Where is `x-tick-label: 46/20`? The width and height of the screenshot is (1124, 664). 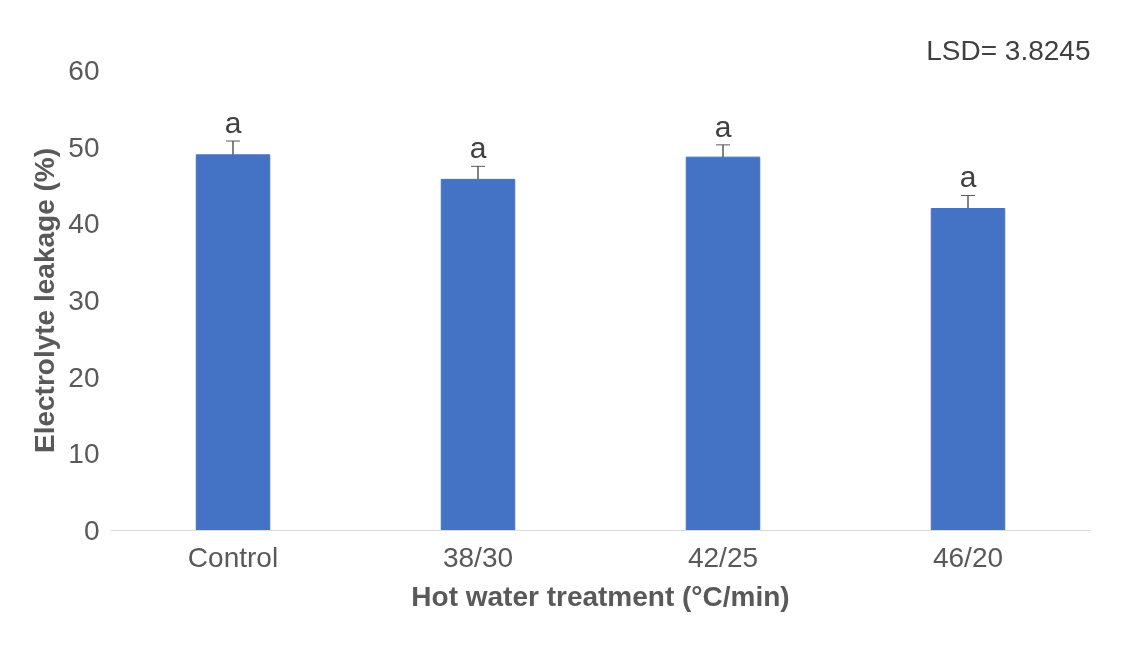 x-tick-label: 46/20 is located at coordinates (968, 557).